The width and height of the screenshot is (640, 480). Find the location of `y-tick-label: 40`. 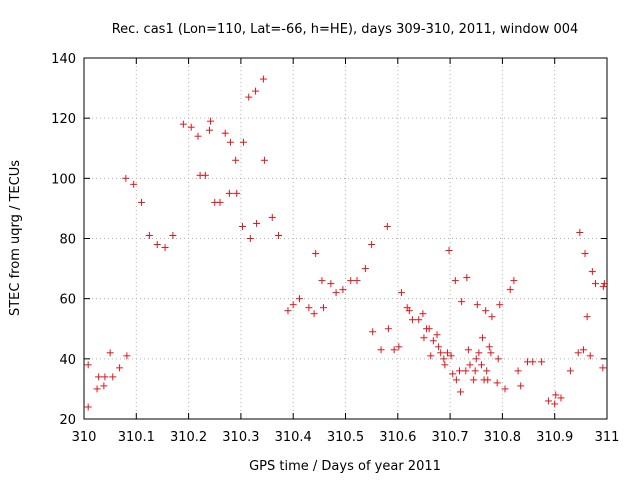

y-tick-label: 40 is located at coordinates (67, 360).